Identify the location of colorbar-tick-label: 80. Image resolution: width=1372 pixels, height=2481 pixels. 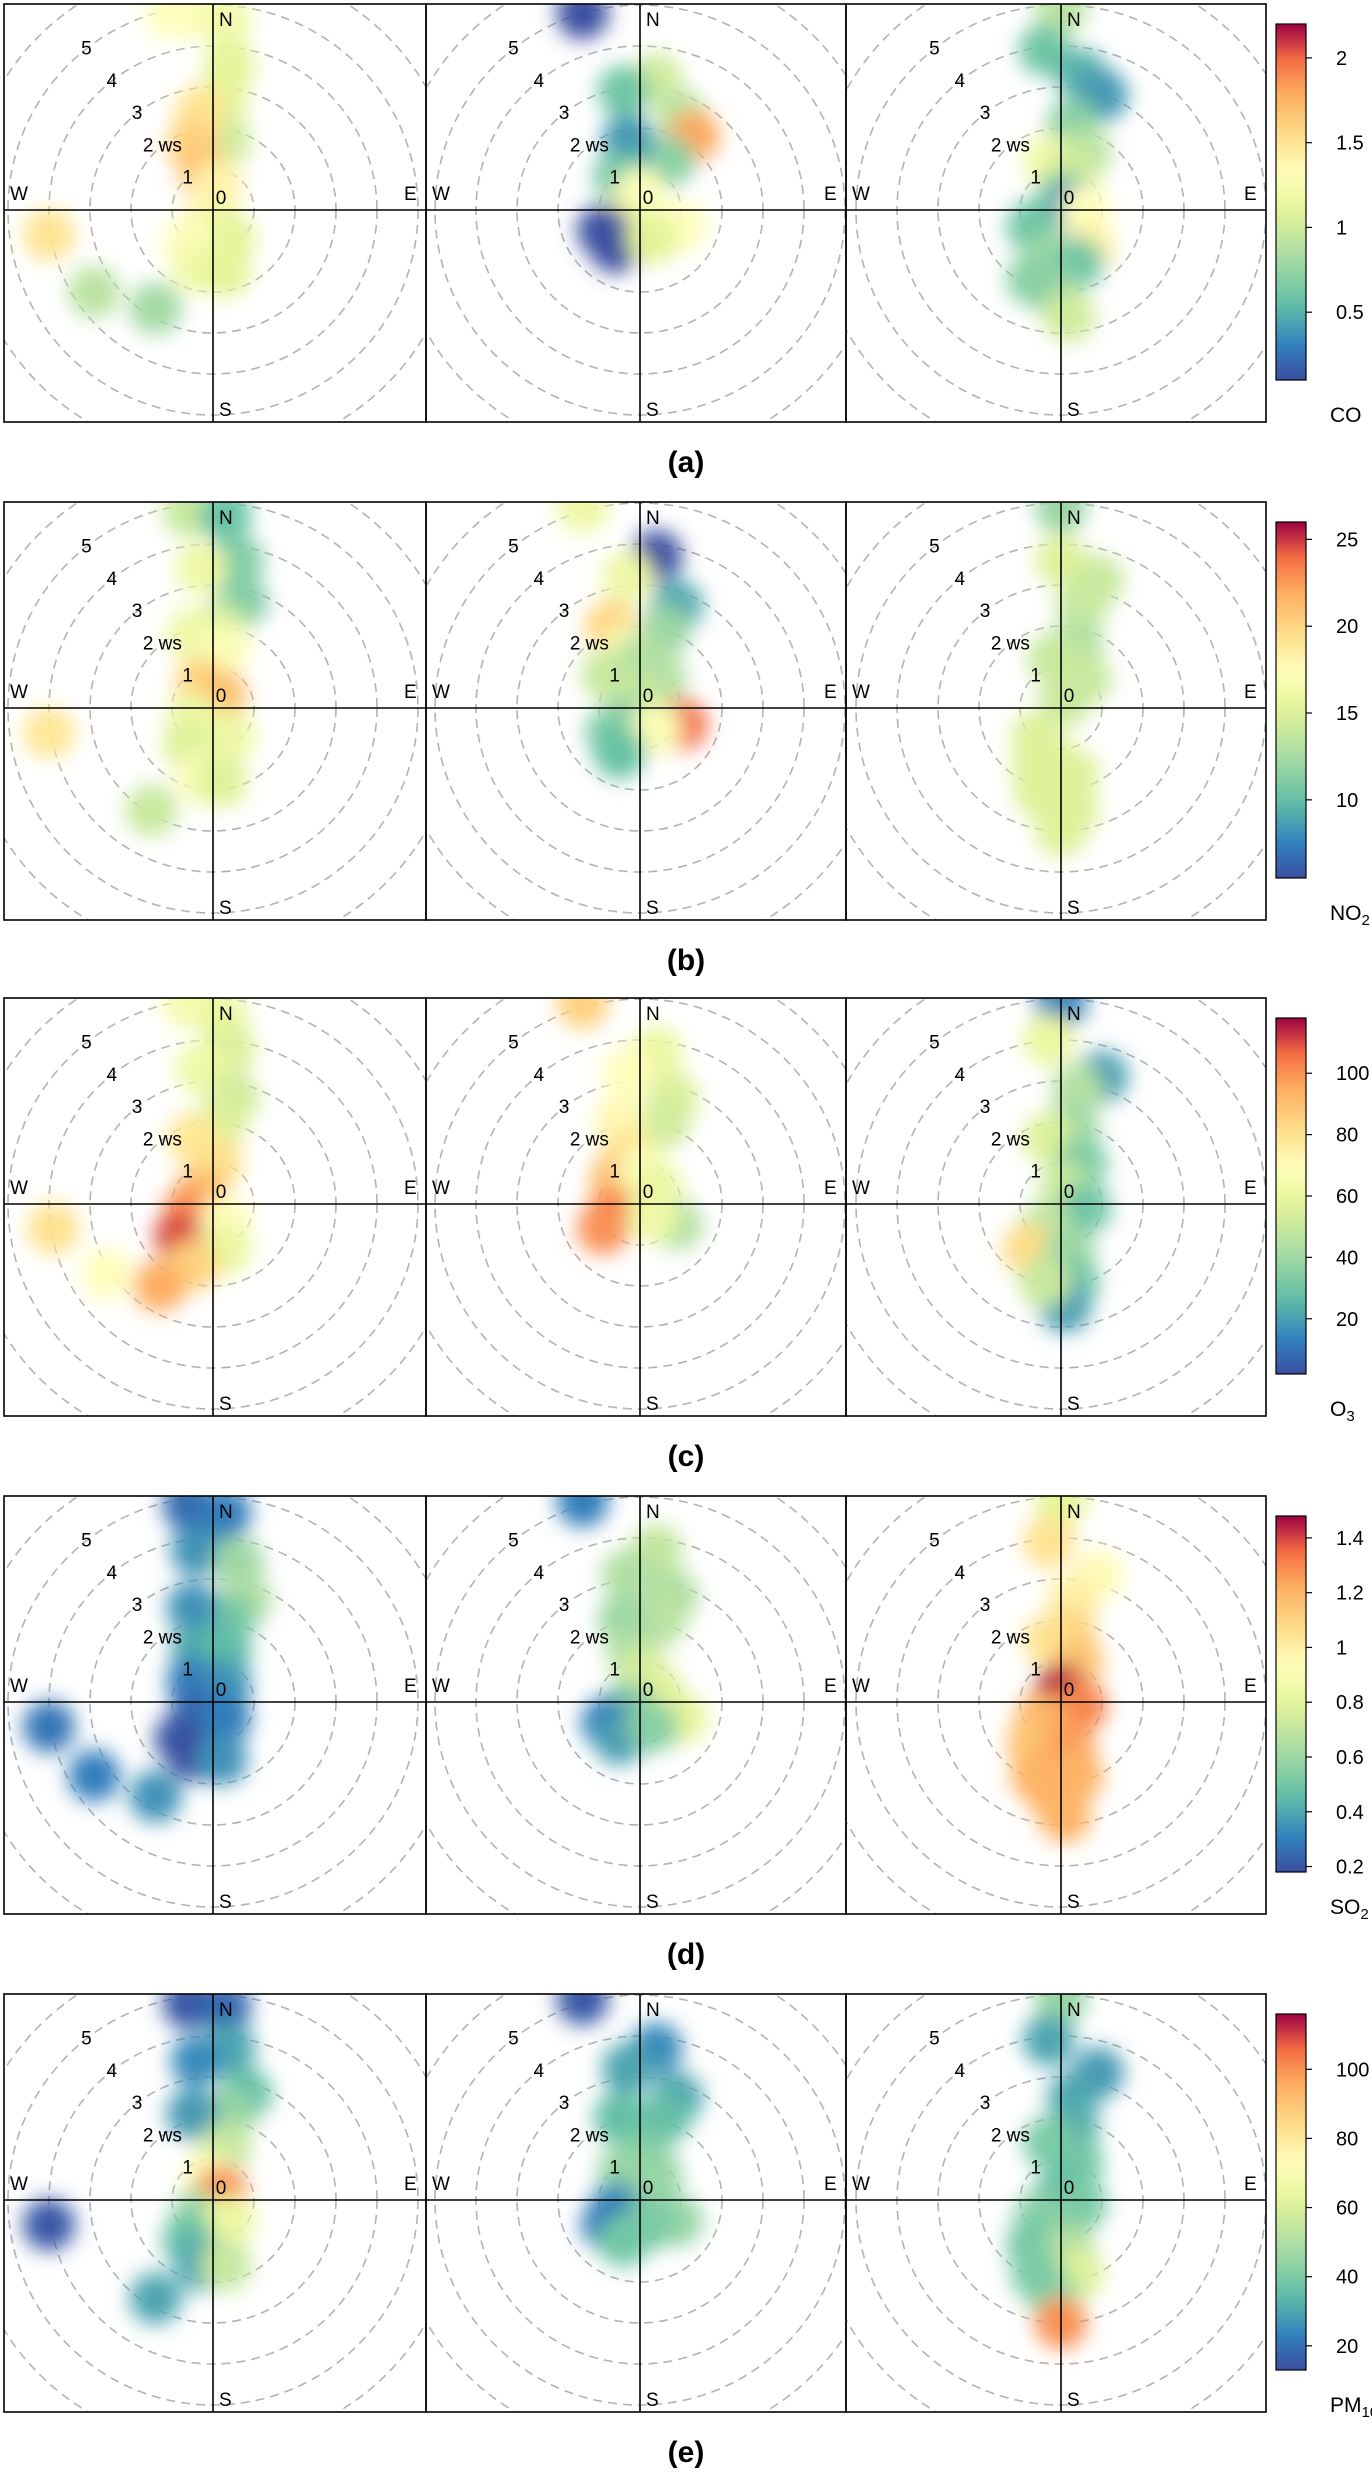
(1347, 1136).